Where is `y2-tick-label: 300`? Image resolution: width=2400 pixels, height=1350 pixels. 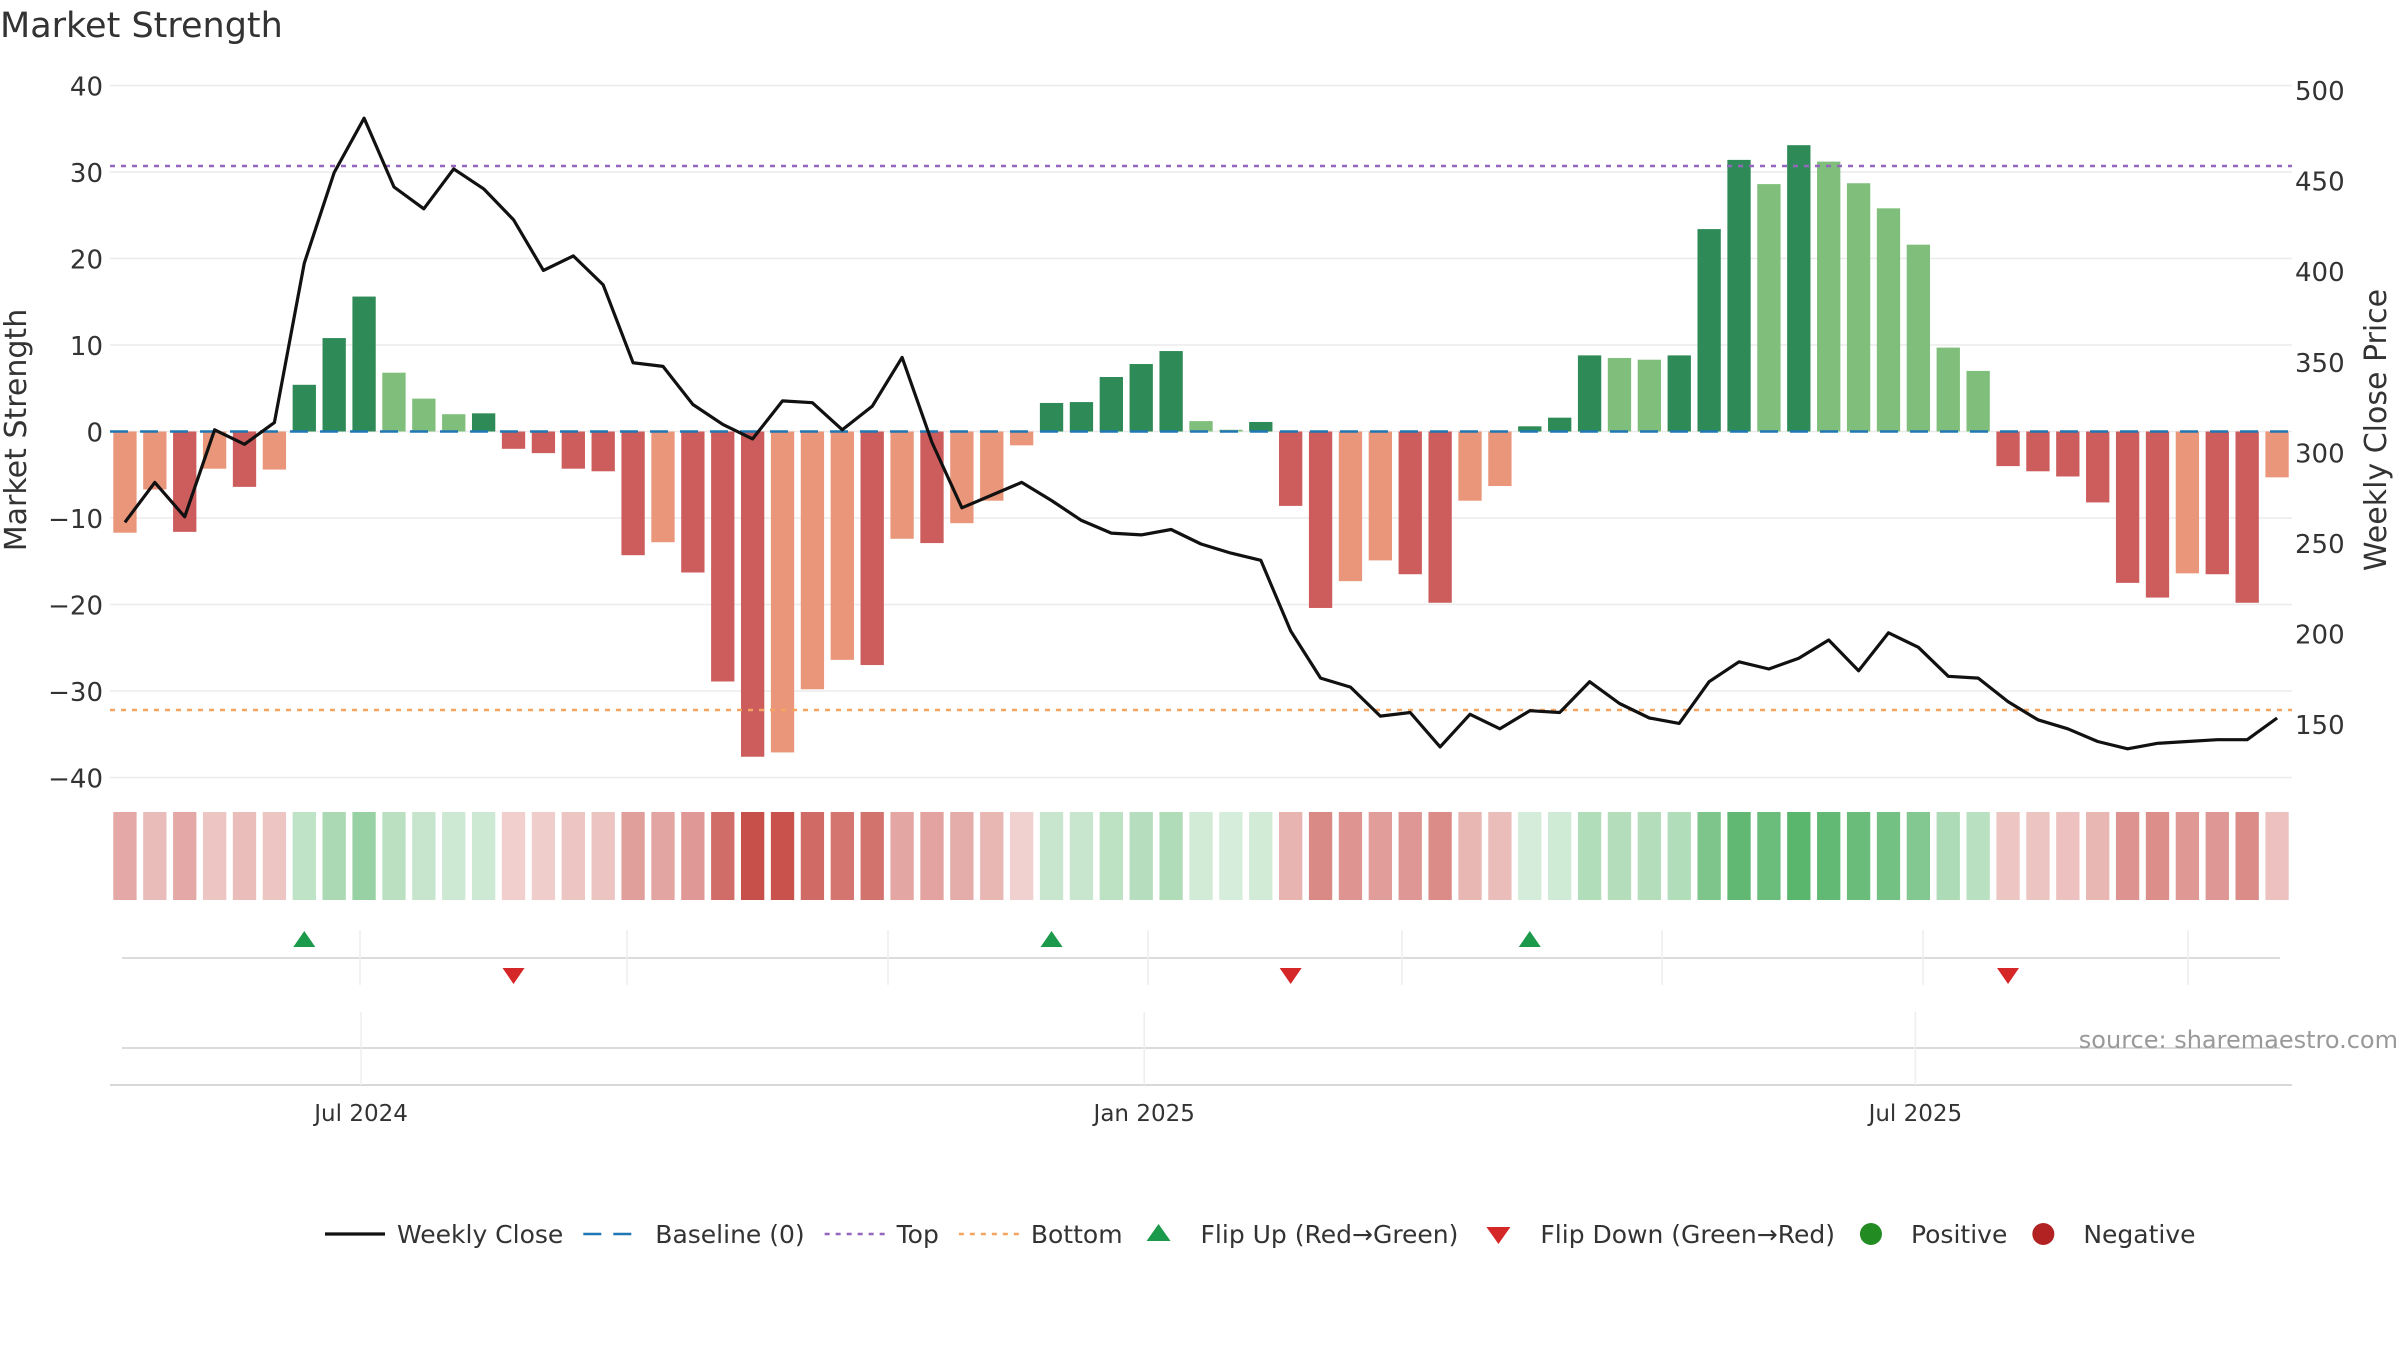 y2-tick-label: 300 is located at coordinates (2320, 454).